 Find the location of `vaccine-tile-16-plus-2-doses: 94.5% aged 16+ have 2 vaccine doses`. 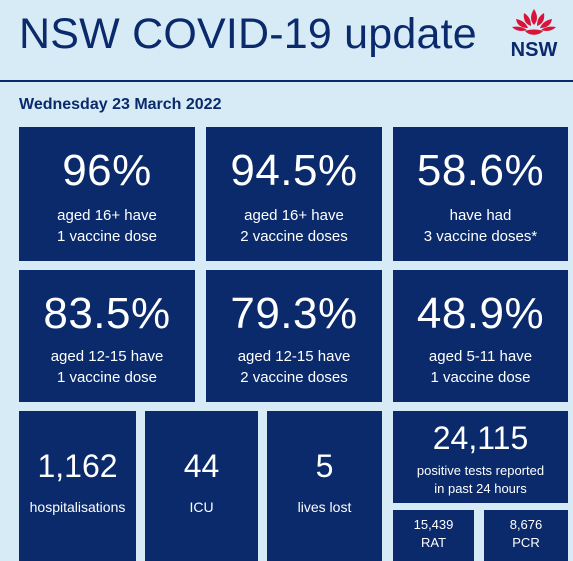

vaccine-tile-16-plus-2-doses: 94.5% aged 16+ have 2 vaccine doses is located at coordinates (294, 194).